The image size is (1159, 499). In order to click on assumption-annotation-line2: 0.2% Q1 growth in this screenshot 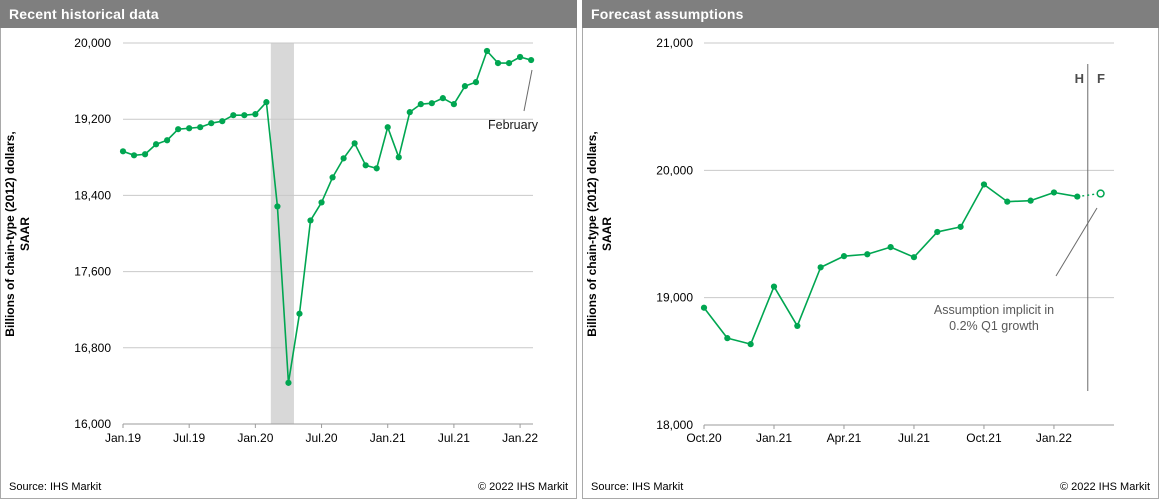, I will do `click(994, 326)`.